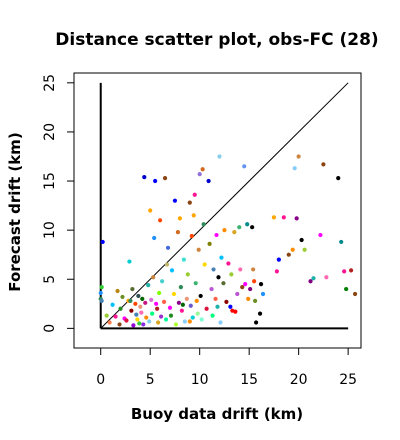 This screenshot has width=400, height=440. I want to click on y-axis-label: Forecast drift (km), so click(15, 211).